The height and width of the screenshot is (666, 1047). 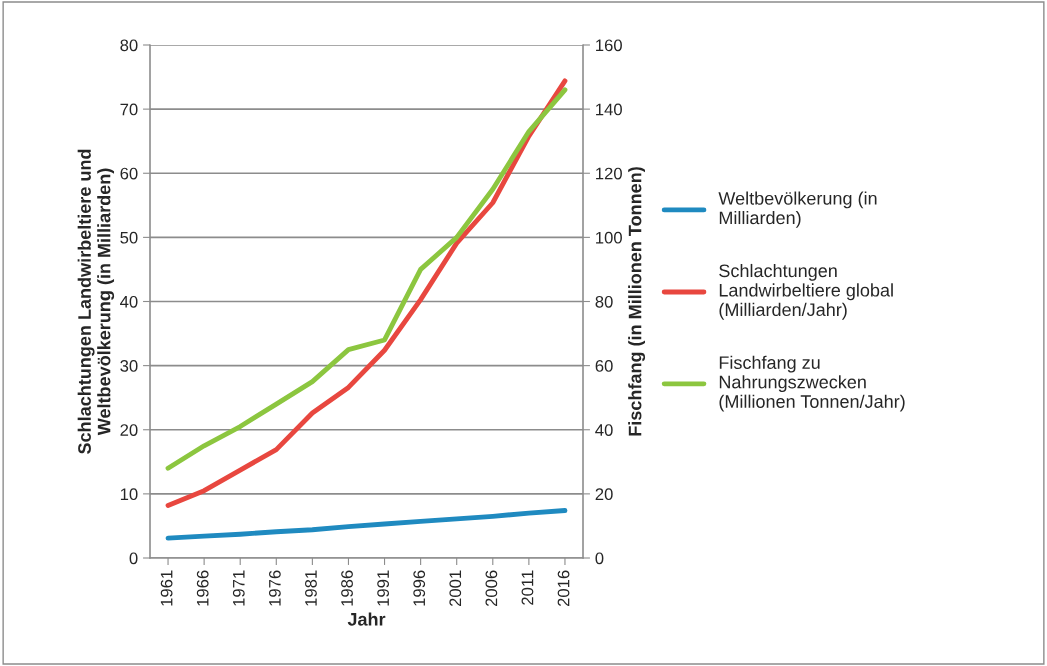 I want to click on legend-label: Fischfang zu Nahrungszwecken (Millionen Tonnen/Jahr), so click(x=812, y=383).